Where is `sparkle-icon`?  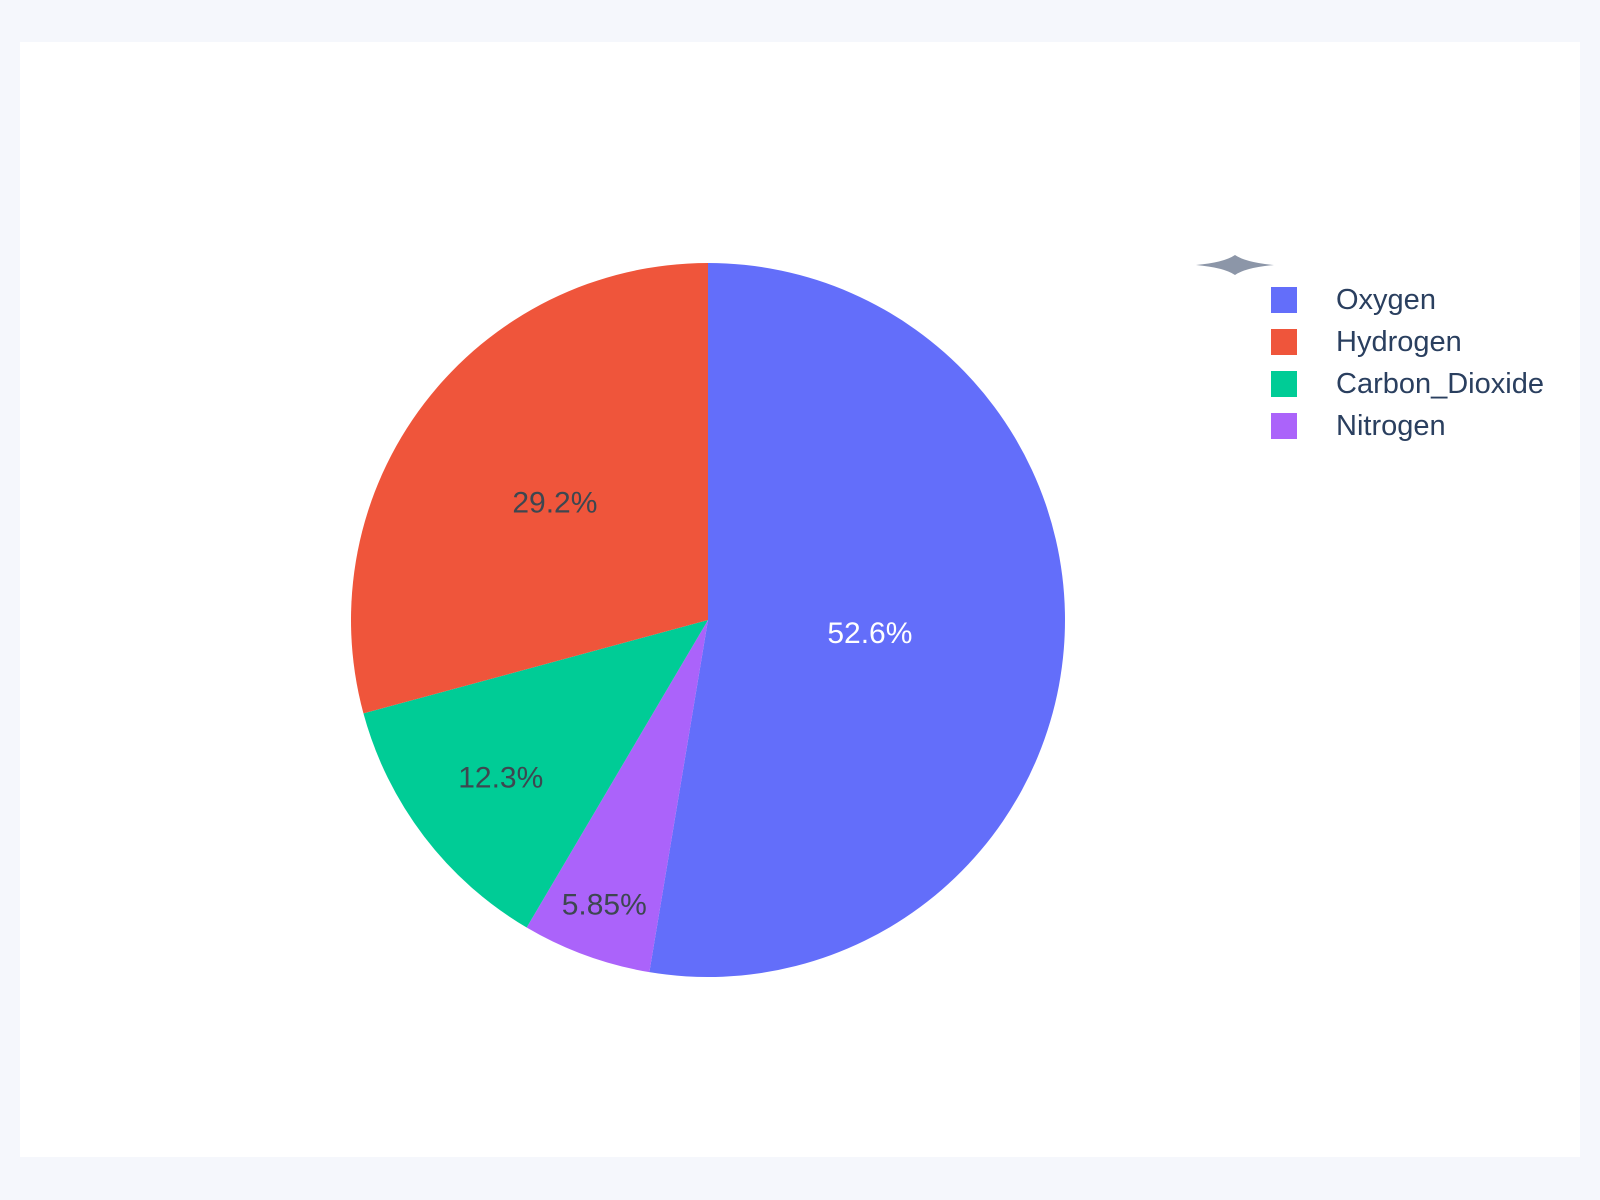
sparkle-icon is located at coordinates (1235, 265).